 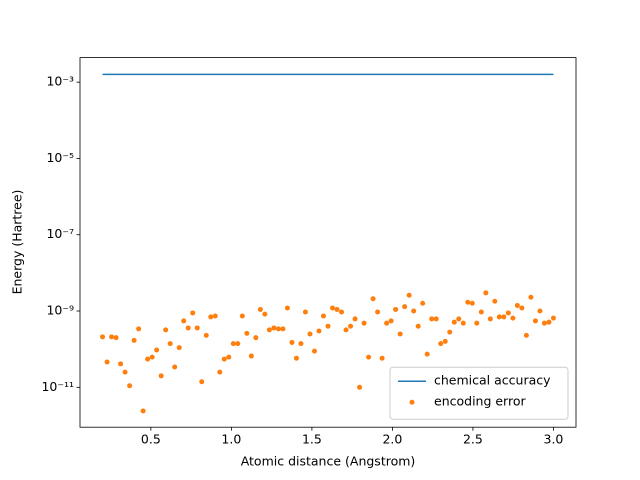 What do you see at coordinates (60, 310) in the screenshot?
I see `y-tick-label: 10⁻⁹` at bounding box center [60, 310].